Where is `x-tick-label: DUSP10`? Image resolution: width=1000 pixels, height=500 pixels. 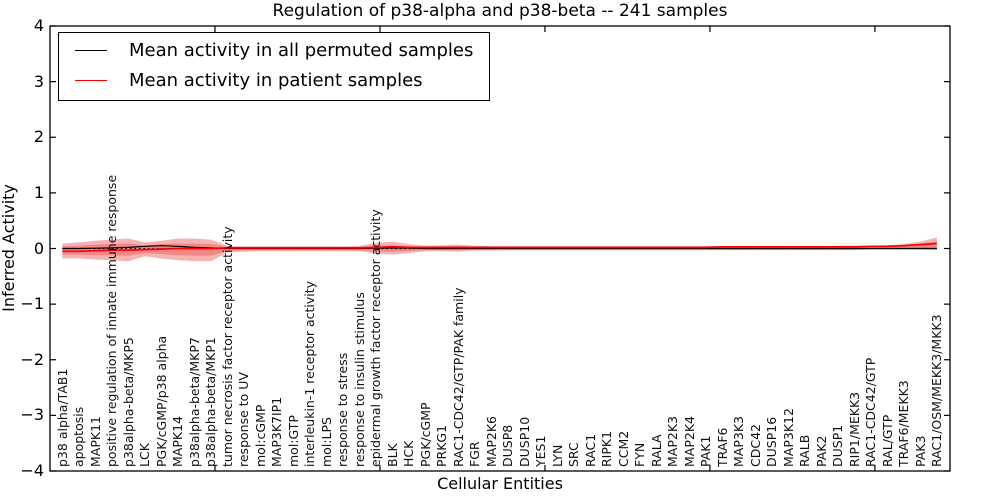
x-tick-label: DUSP10 is located at coordinates (524, 441).